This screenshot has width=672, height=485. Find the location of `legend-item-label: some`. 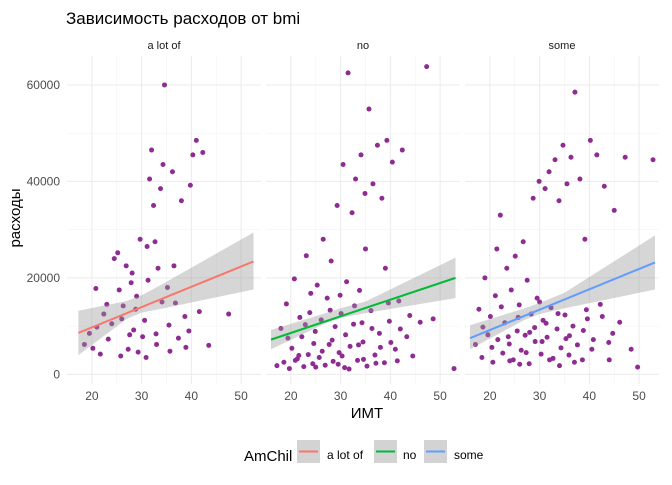

legend-item-label: some is located at coordinates (469, 455).